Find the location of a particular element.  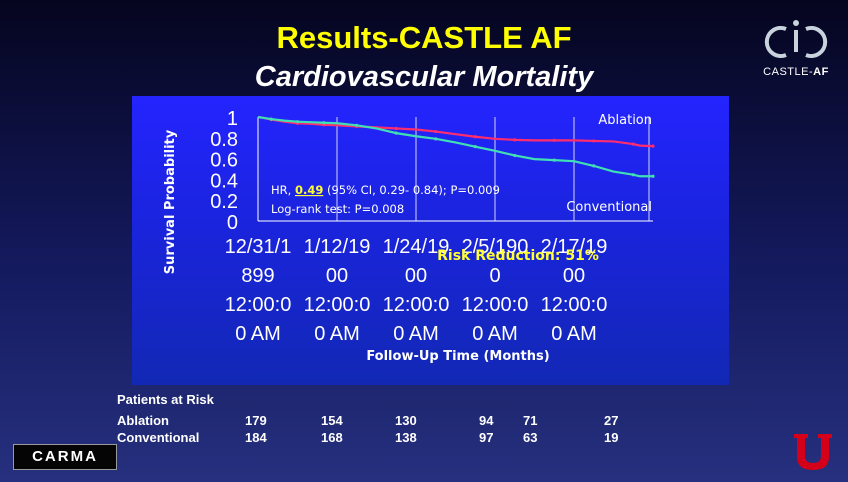

logrank-annotation: Log-rank test: P=0.008 is located at coordinates (337, 209).